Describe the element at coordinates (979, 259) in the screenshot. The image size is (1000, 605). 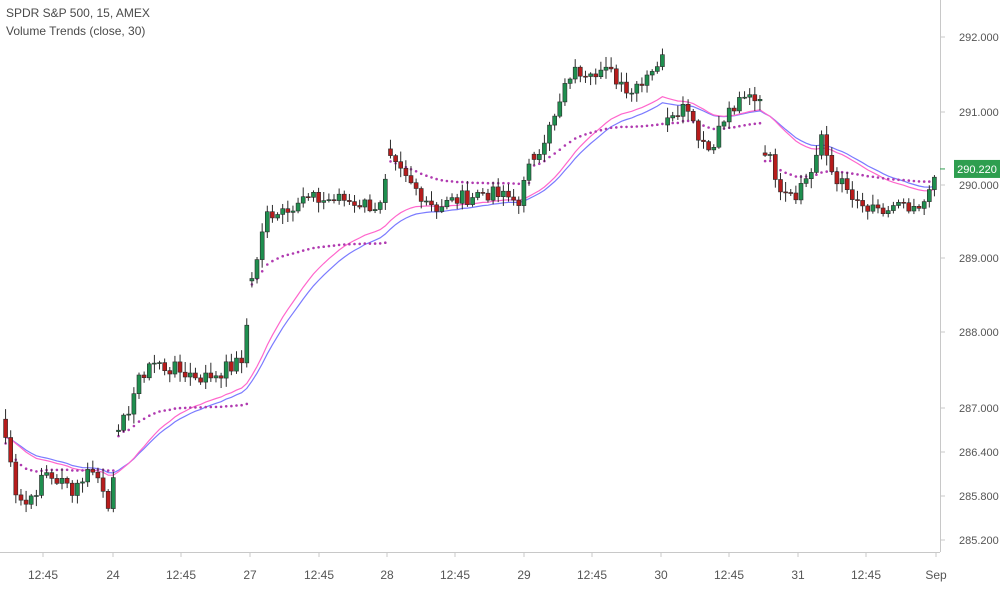
I see `y-tick-label: 289.000` at that location.